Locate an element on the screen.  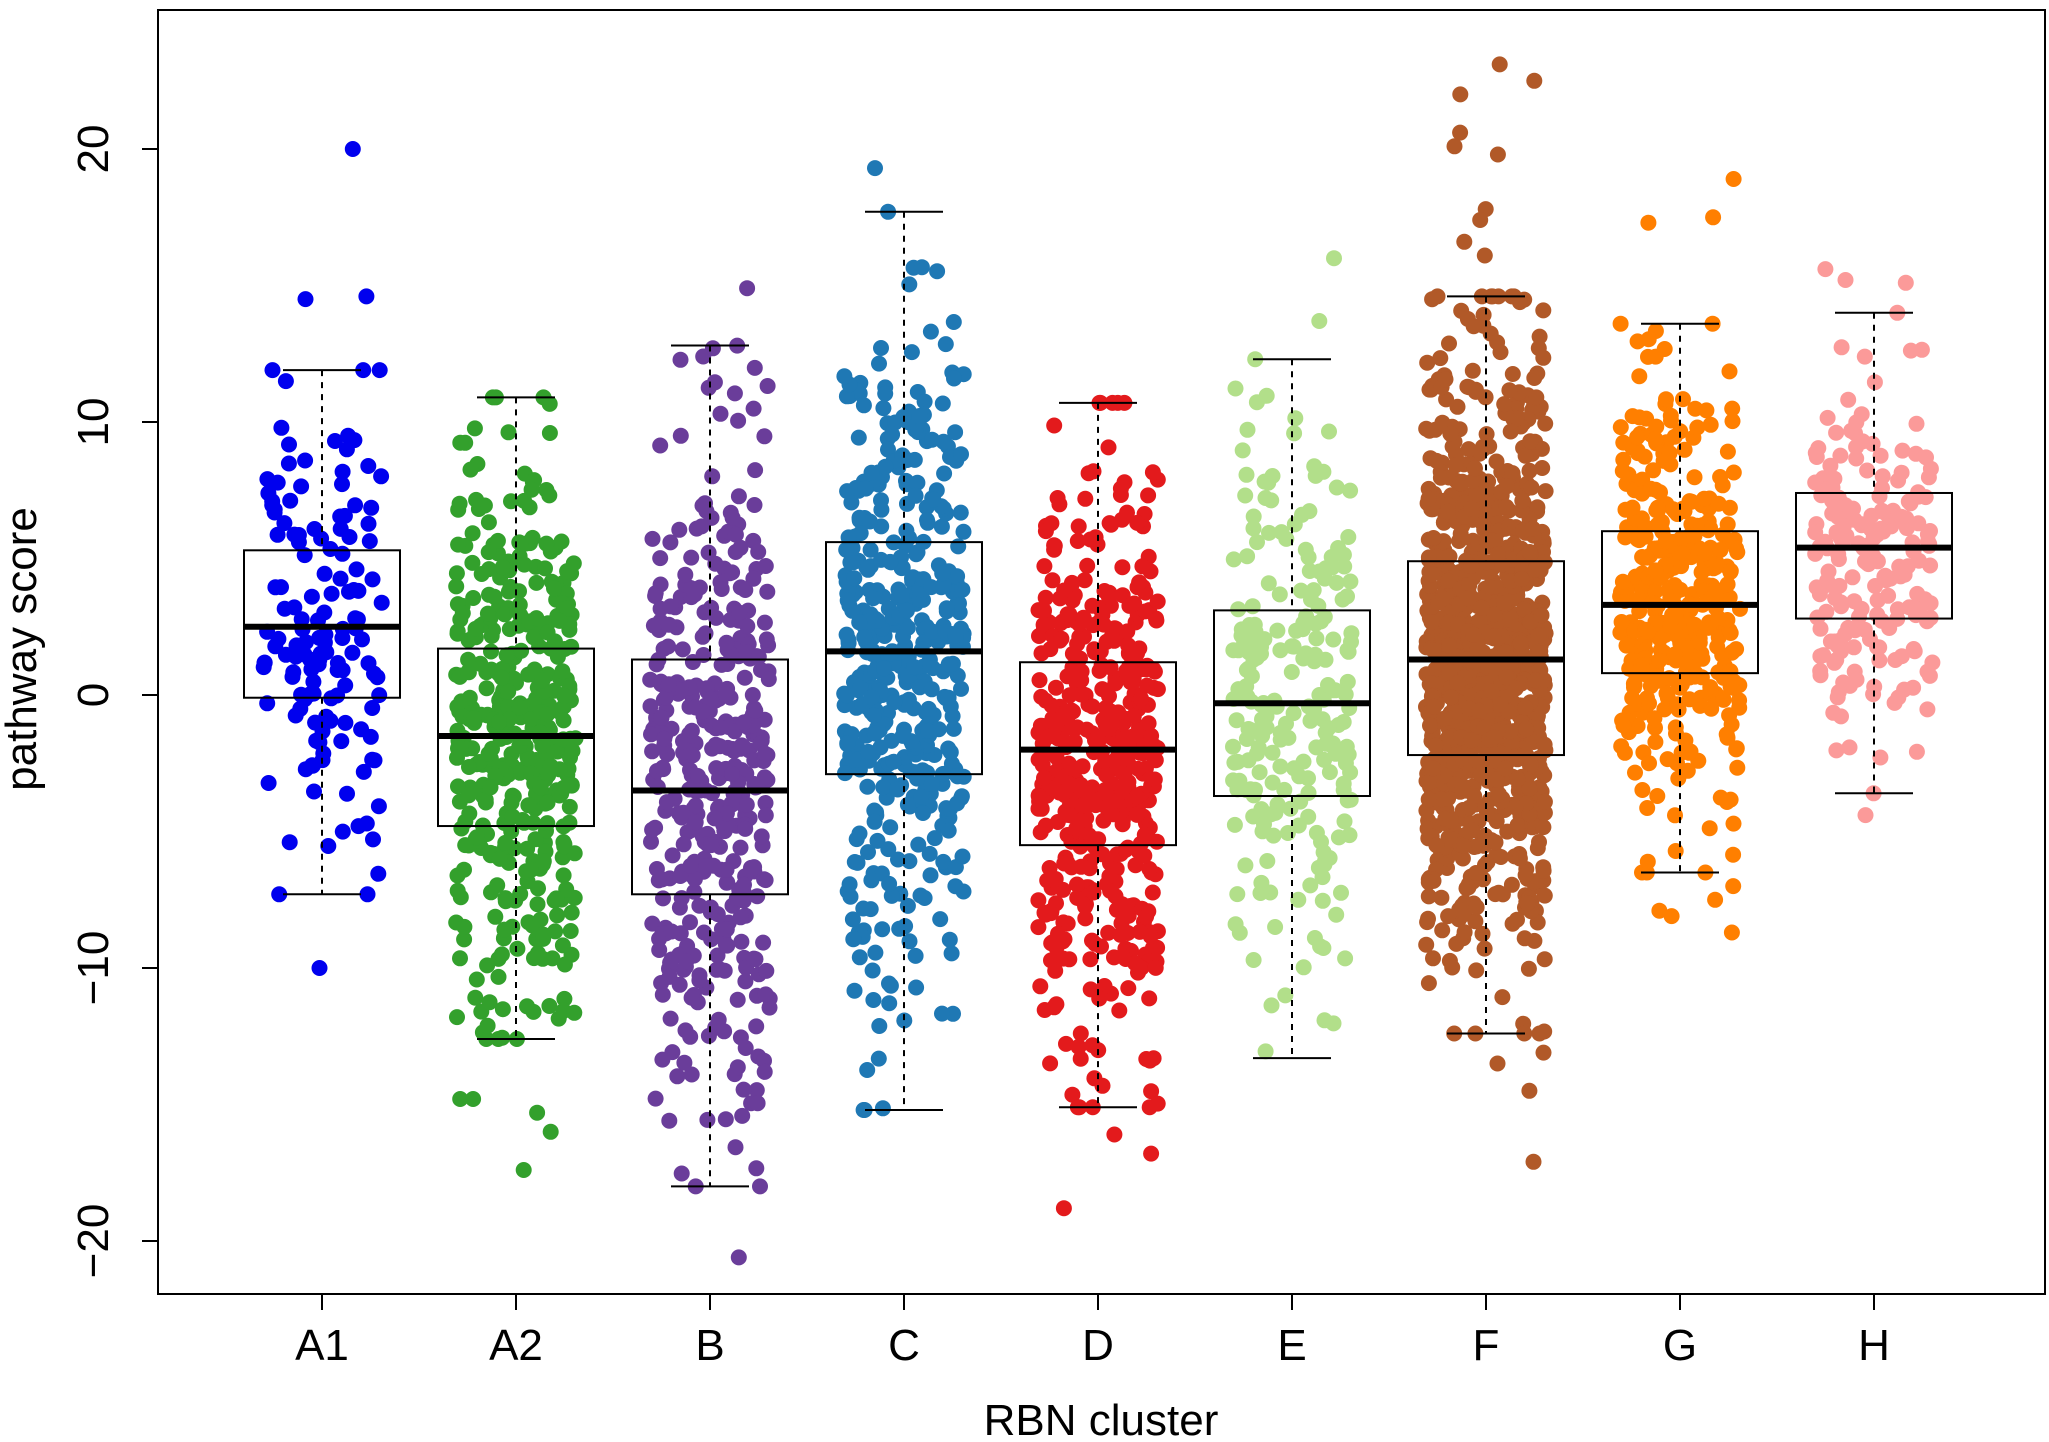
x-tick-label: A2 is located at coordinates (516, 1345).